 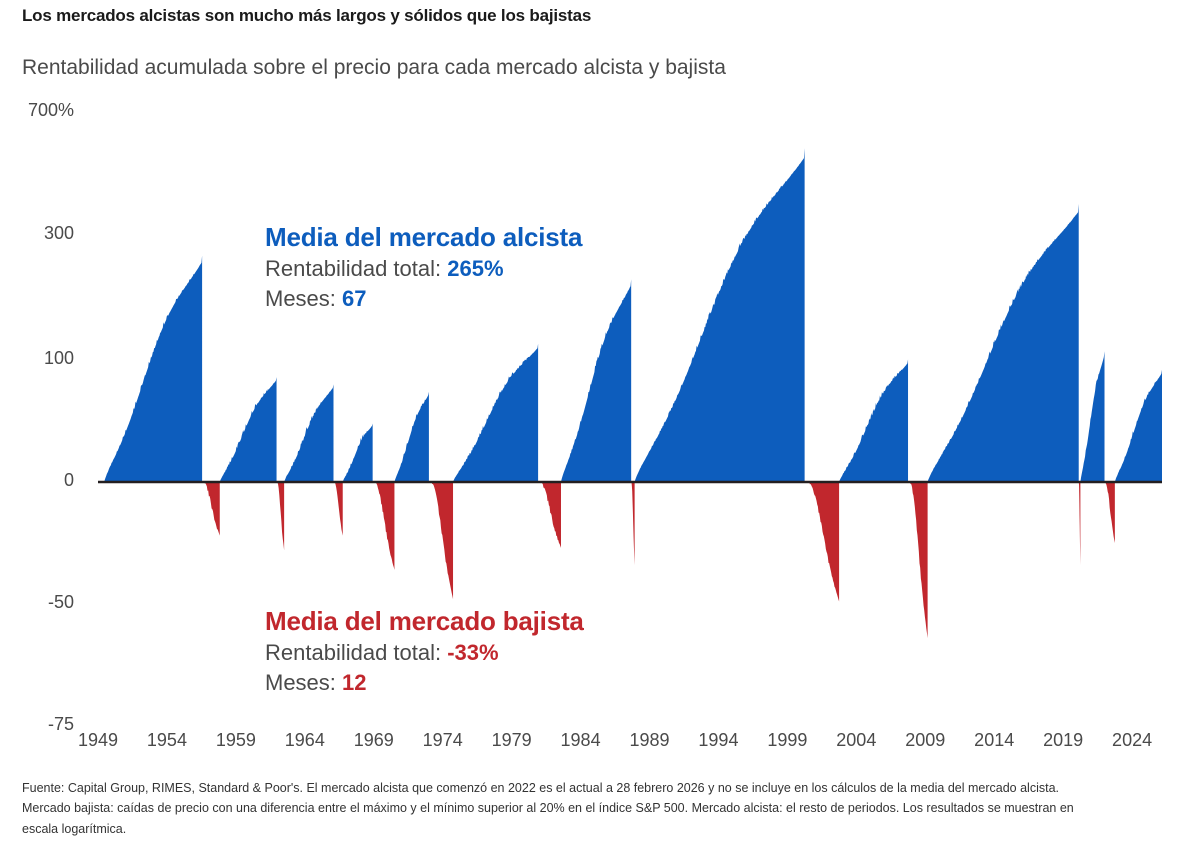 I want to click on x-axis-tick-1979: 1979, so click(x=511, y=740).